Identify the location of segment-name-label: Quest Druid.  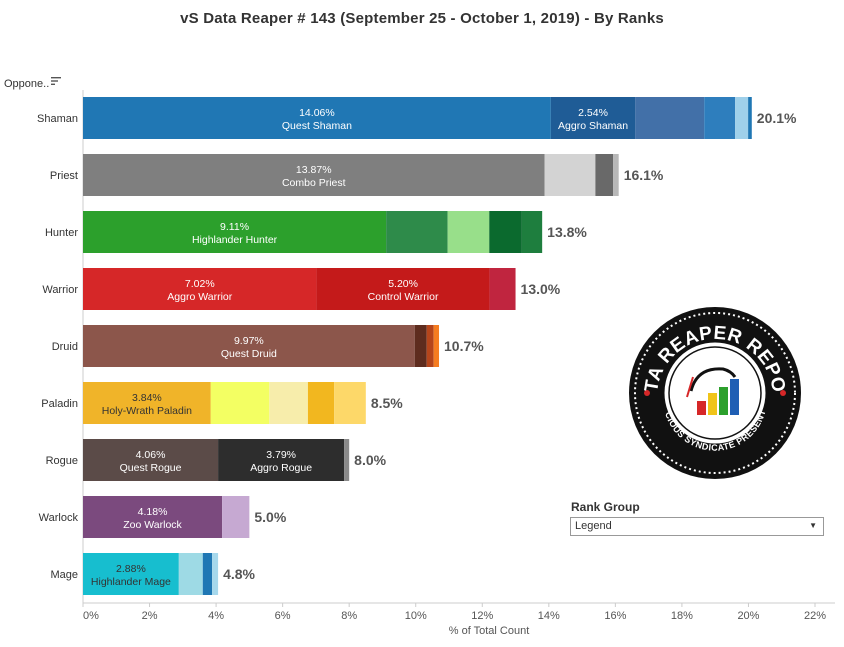
(249, 354).